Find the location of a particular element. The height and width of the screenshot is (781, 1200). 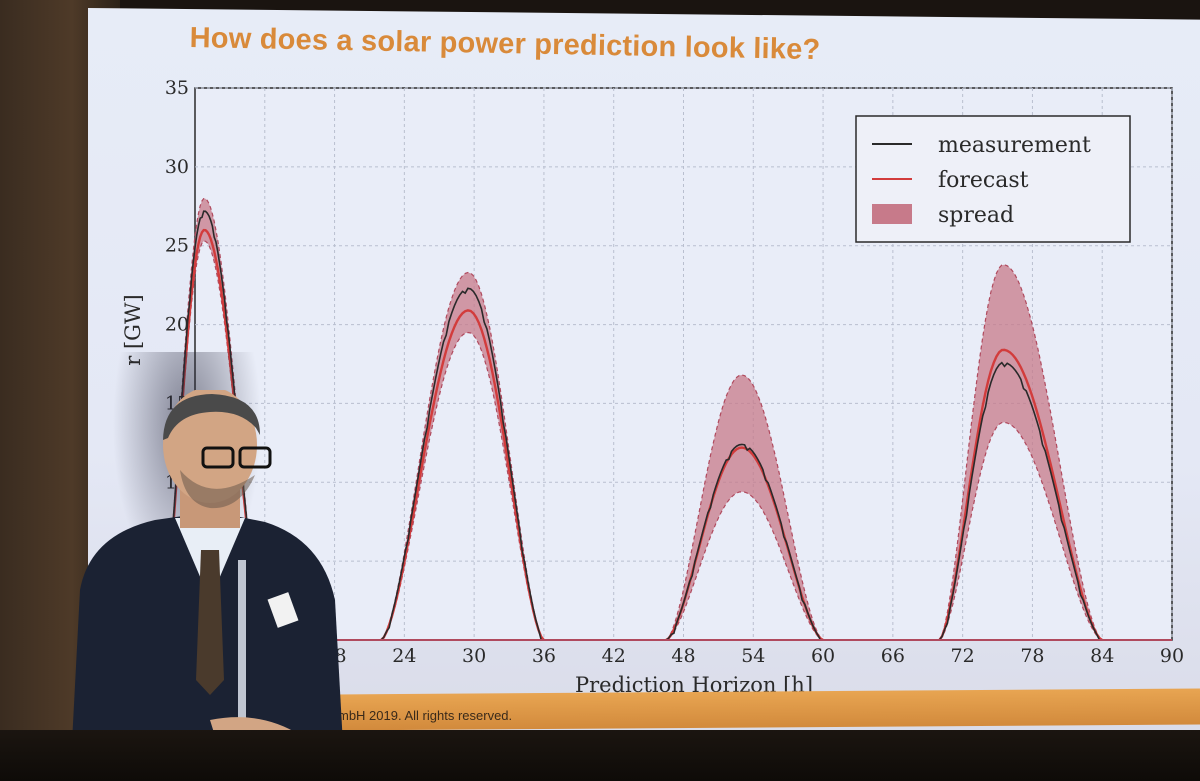

legend-label-measurement: measurement is located at coordinates (1014, 145).